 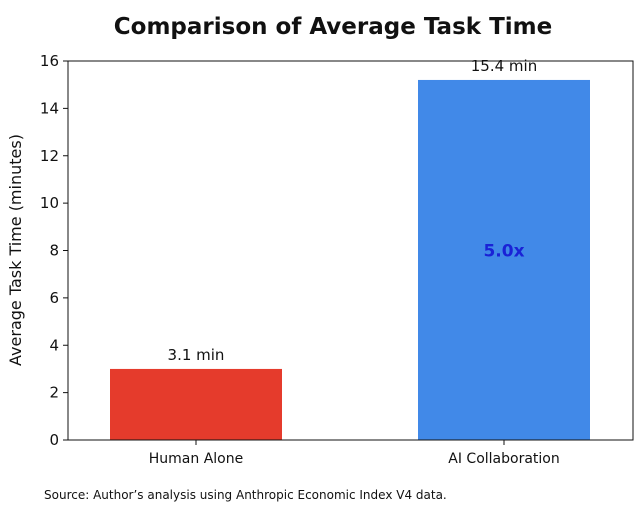 I want to click on y-tick-label-8: 16, so click(x=49, y=61).